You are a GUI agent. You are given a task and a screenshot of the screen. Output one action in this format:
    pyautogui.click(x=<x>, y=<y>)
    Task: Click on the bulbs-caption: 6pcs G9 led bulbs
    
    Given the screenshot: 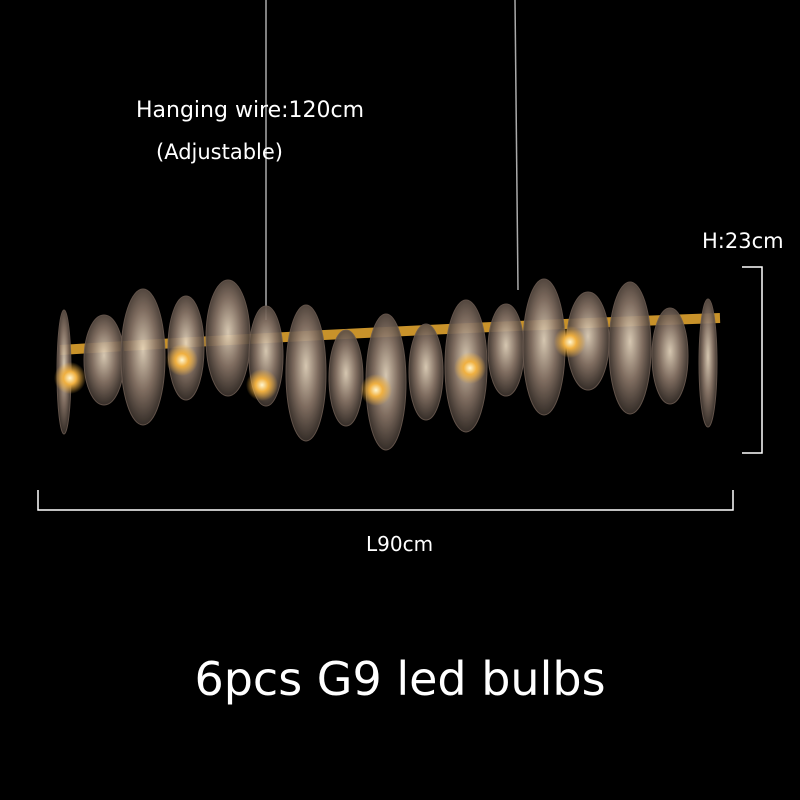 What is the action you would take?
    pyautogui.click(x=400, y=679)
    